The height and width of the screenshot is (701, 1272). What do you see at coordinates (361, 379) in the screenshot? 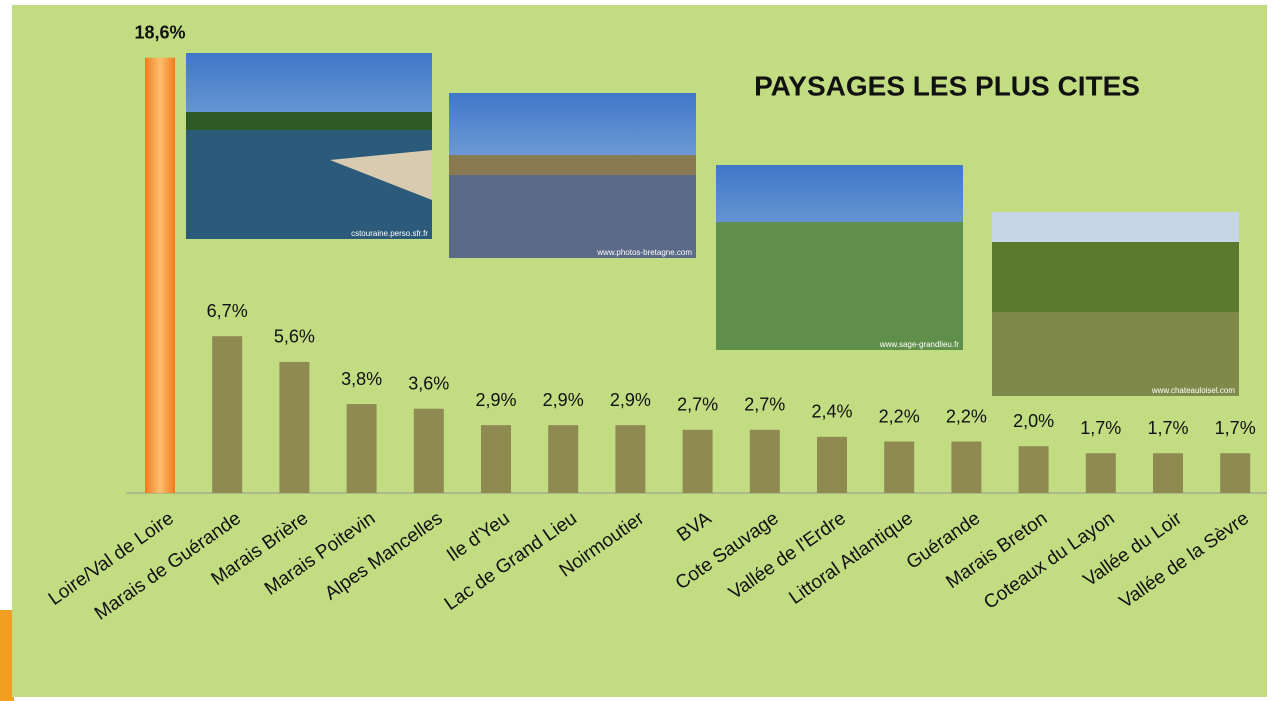
I see `value-label: 3,8%` at bounding box center [361, 379].